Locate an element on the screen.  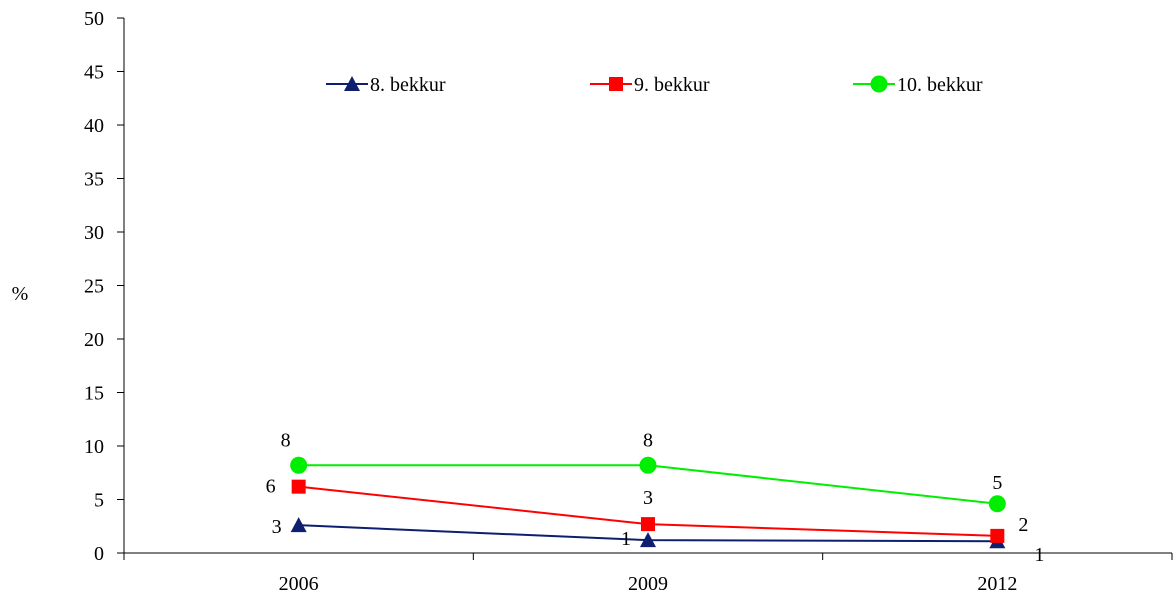
legend-label: 8. bekkur is located at coordinates (408, 85).